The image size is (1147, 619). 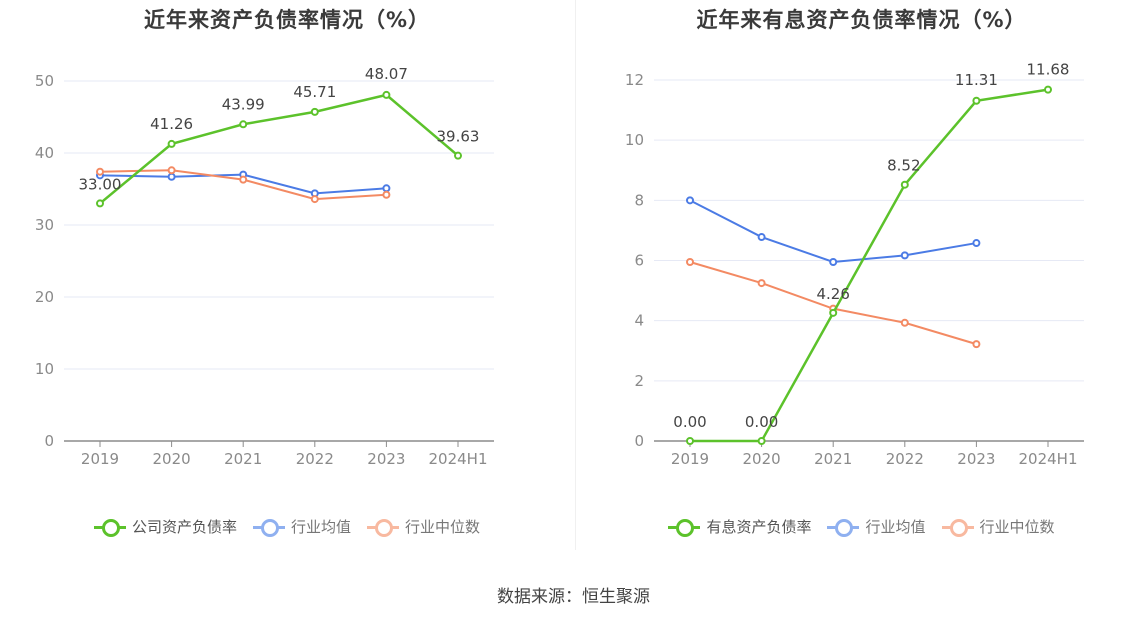 What do you see at coordinates (903, 166) in the screenshot?
I see `data-label: 8.52` at bounding box center [903, 166].